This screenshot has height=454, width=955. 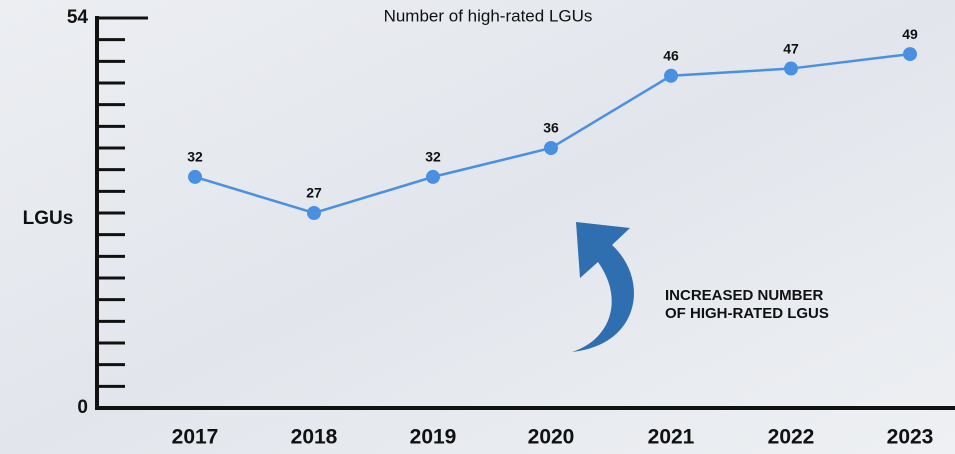 What do you see at coordinates (551, 437) in the screenshot?
I see `x-tick-label: 2020` at bounding box center [551, 437].